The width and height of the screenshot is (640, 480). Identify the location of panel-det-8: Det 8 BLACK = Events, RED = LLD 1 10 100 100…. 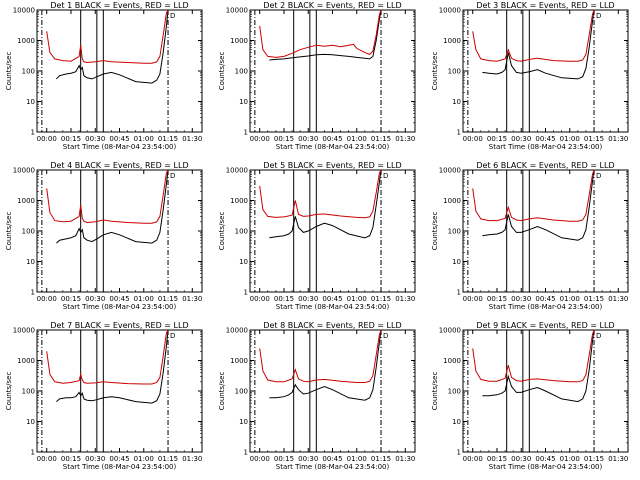
(317, 396).